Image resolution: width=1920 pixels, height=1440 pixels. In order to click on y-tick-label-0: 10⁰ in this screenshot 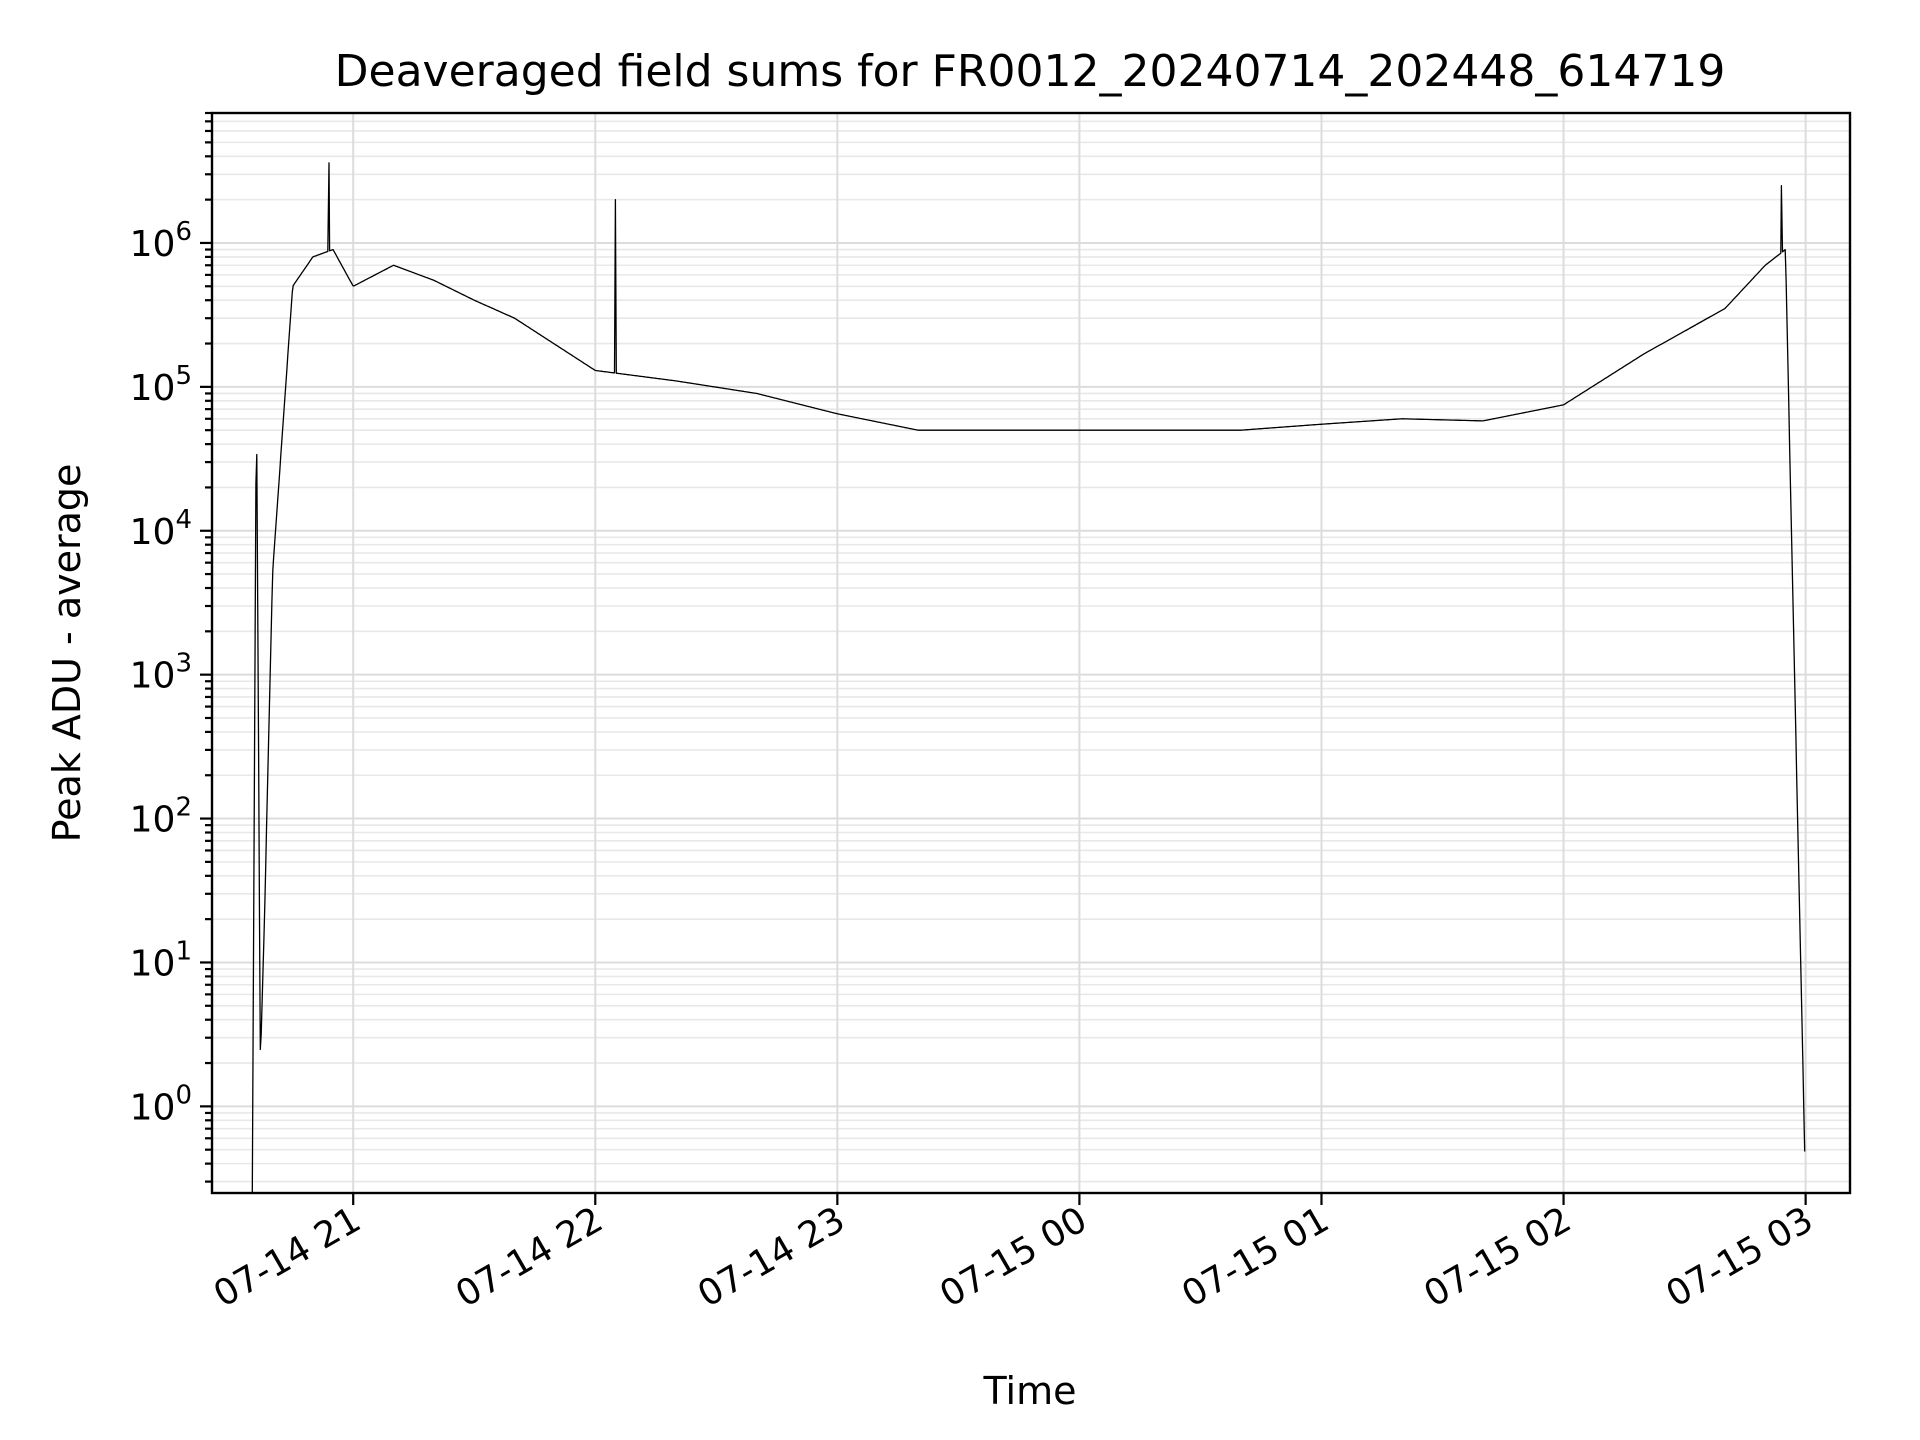, I will do `click(161, 1104)`.